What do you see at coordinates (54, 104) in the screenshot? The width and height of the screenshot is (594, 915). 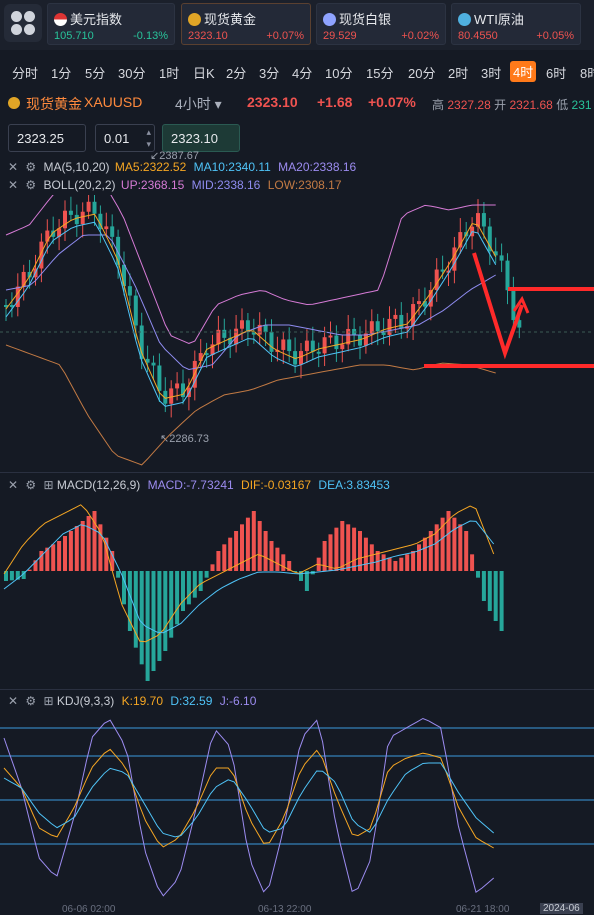 I see `symbol-name: 现货黄金` at bounding box center [54, 104].